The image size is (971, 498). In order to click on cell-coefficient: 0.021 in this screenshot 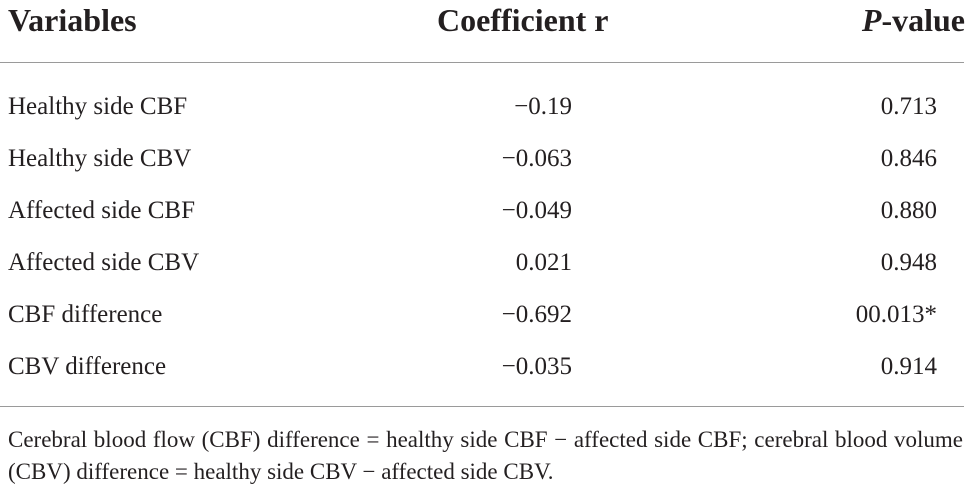, I will do `click(543, 262)`.